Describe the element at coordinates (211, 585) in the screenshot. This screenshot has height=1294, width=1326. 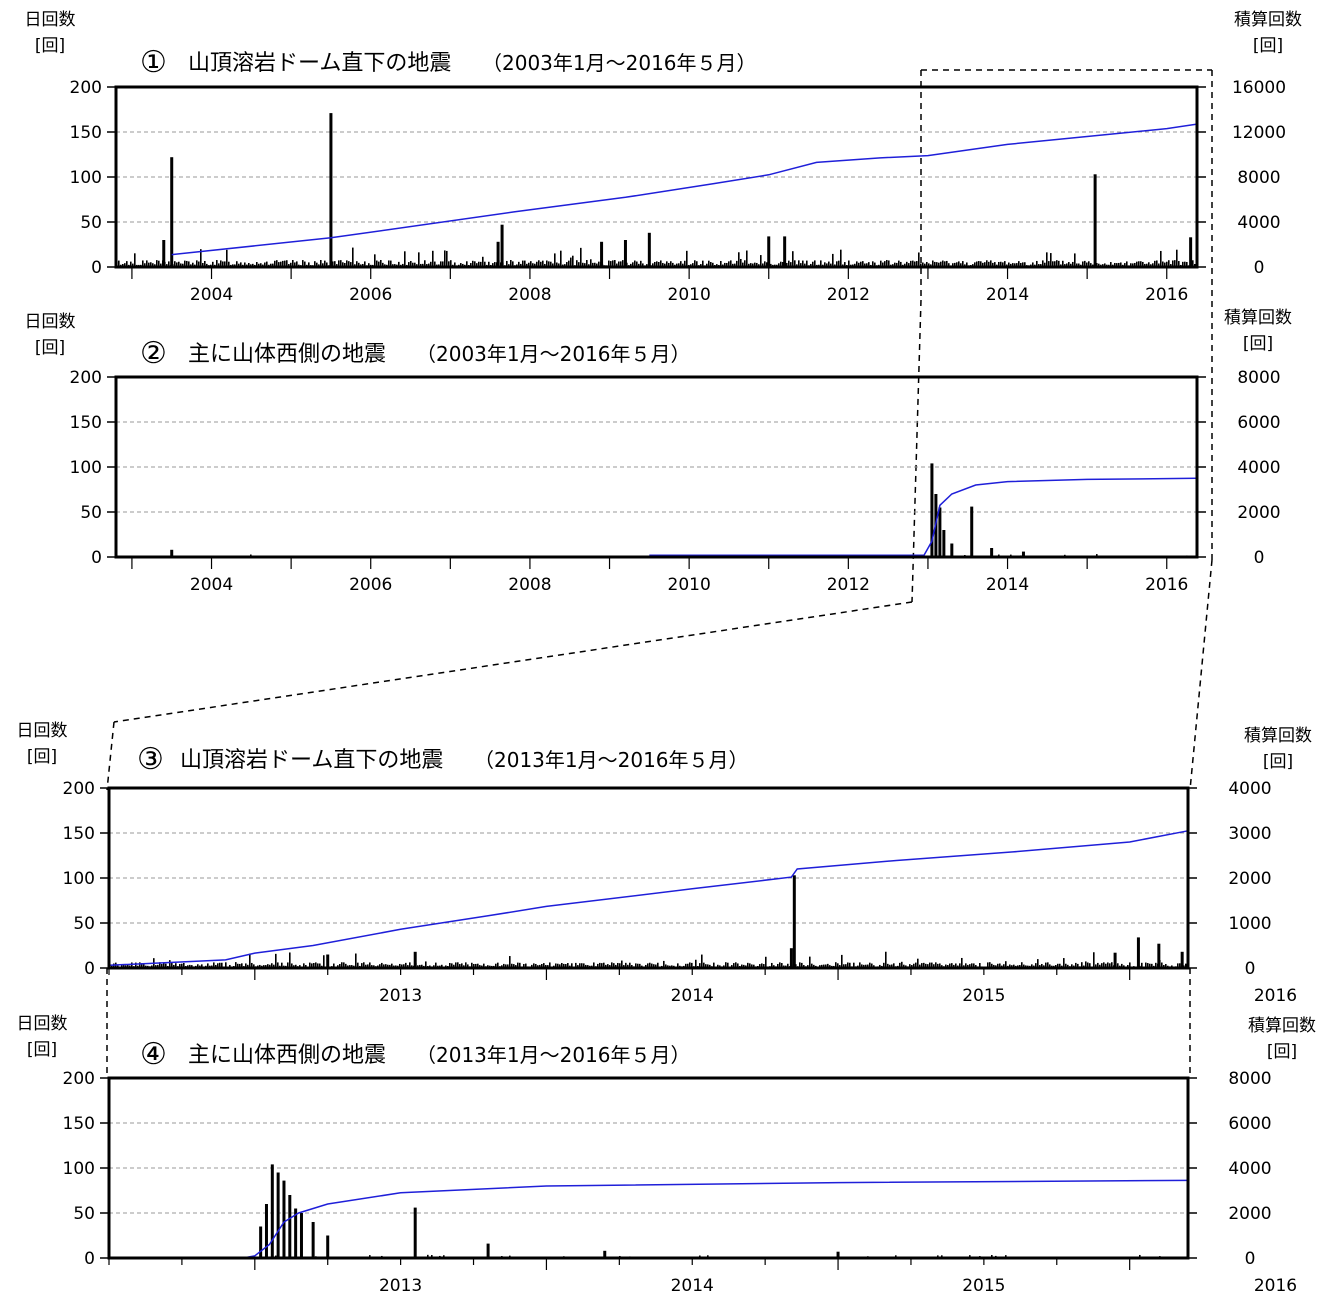
I see `x-tick-label: 2004` at that location.